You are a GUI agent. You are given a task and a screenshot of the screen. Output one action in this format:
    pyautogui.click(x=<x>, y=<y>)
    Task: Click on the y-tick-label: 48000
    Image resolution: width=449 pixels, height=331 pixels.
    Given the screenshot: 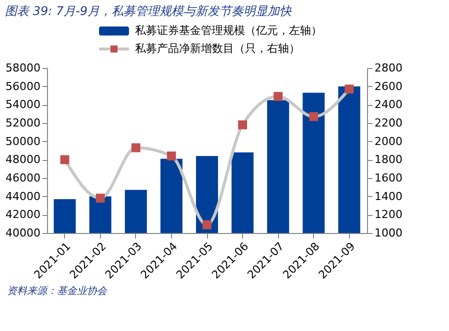 What is the action you would take?
    pyautogui.click(x=23, y=159)
    